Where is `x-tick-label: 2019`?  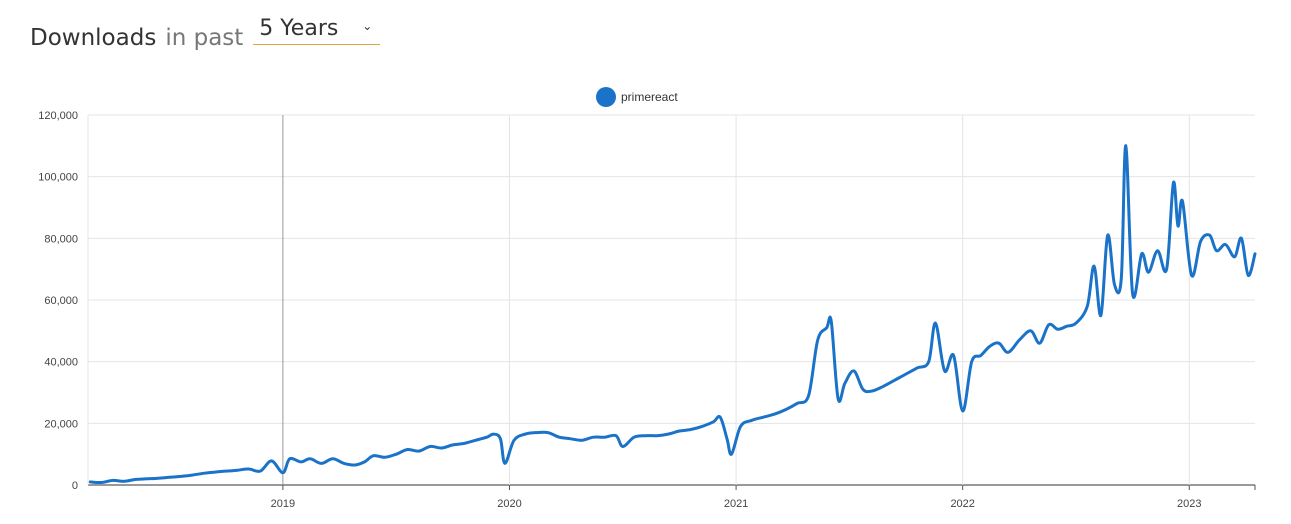 x-tick-label: 2019 is located at coordinates (283, 504).